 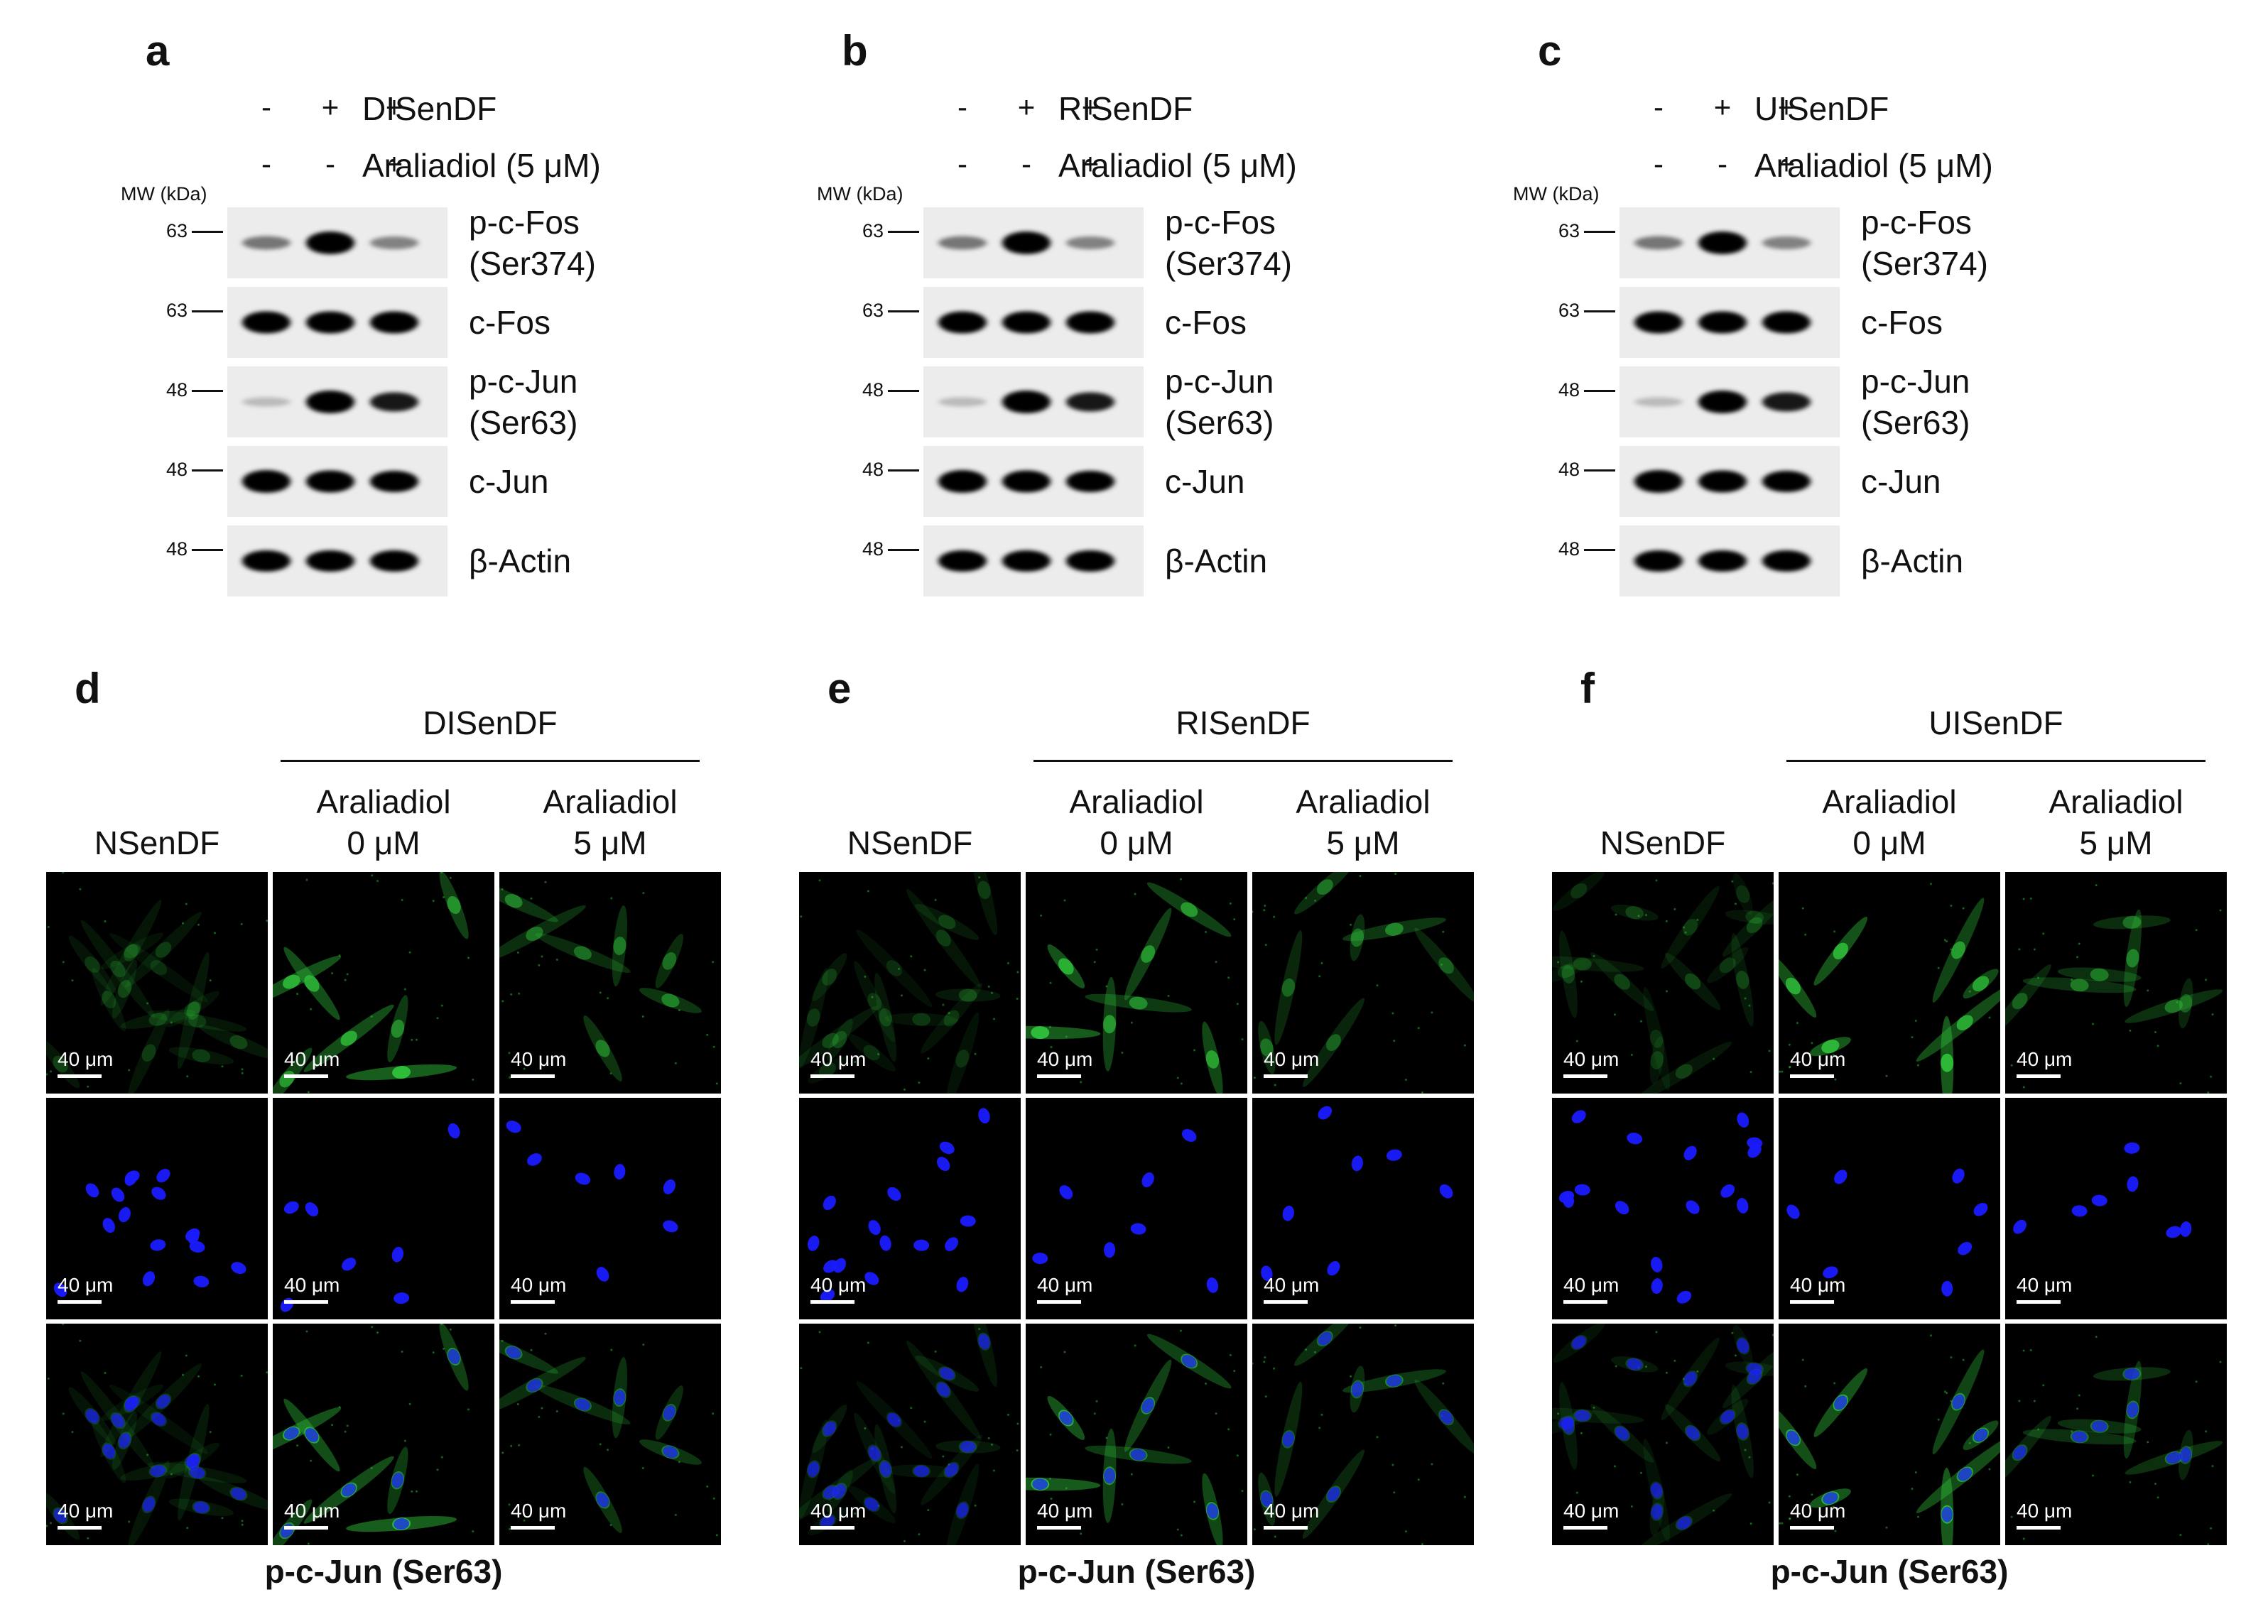 I want to click on mw-tick, so click(x=207, y=470).